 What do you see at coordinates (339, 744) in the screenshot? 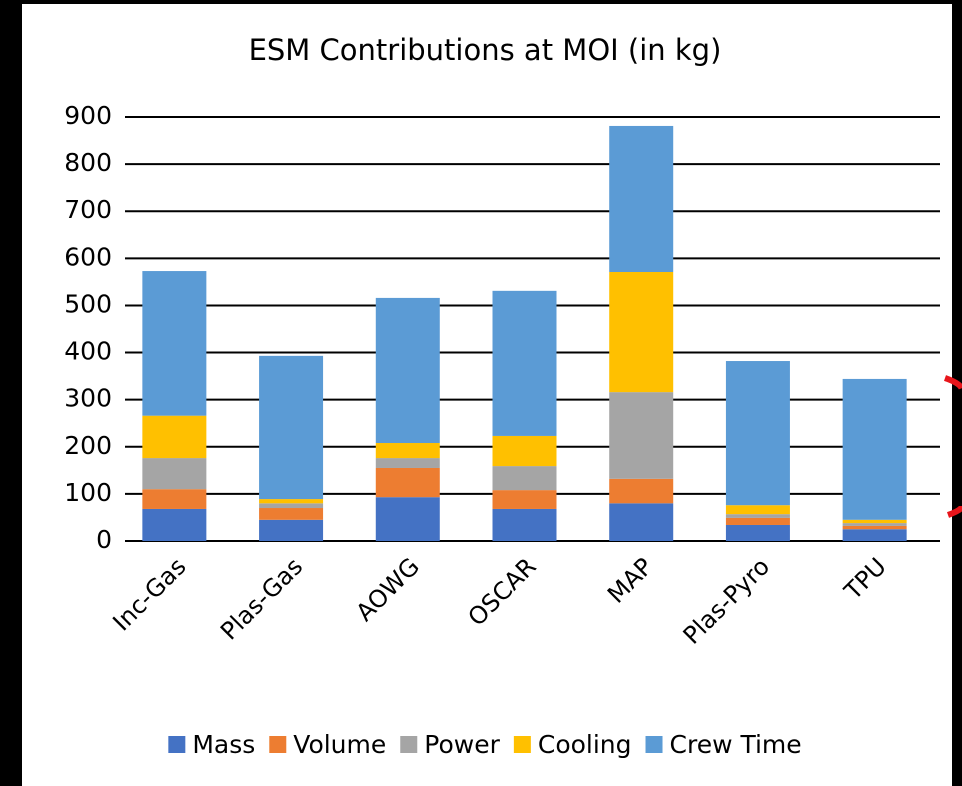
I see `legend-label: Volume` at bounding box center [339, 744].